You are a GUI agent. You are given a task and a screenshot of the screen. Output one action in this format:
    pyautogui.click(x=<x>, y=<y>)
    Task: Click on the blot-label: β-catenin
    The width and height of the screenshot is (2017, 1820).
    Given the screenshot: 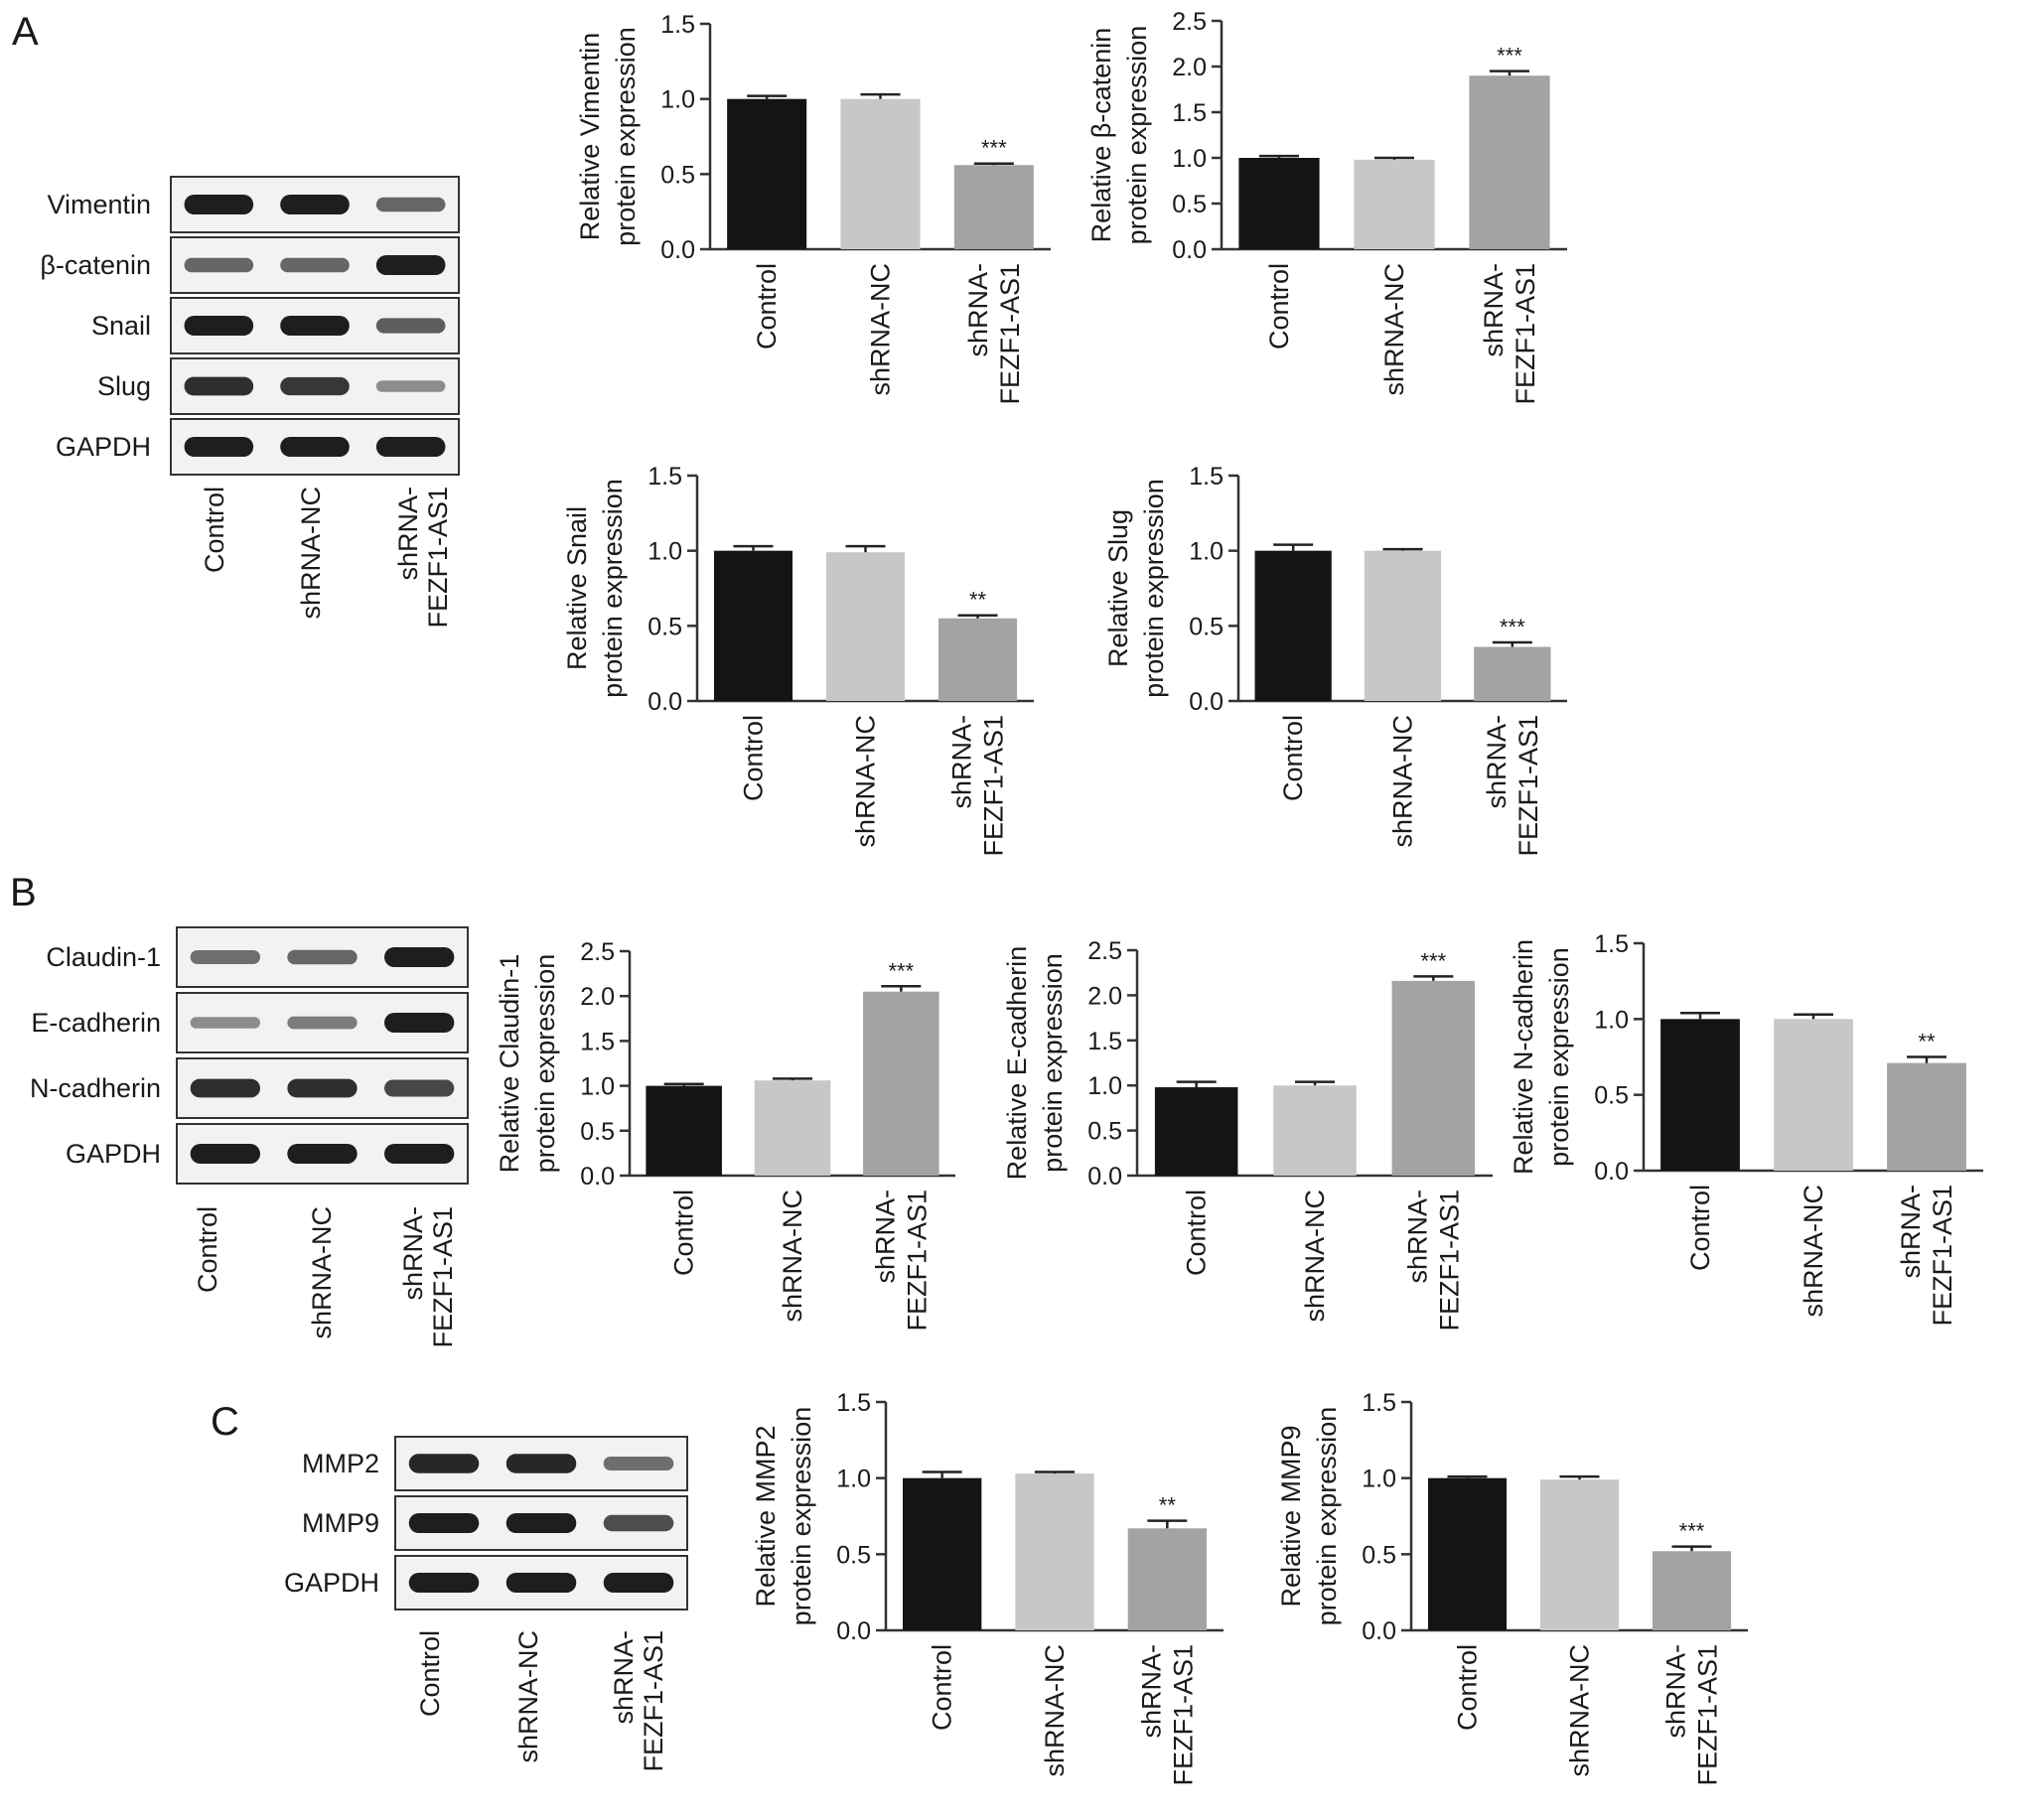 What is the action you would take?
    pyautogui.click(x=95, y=265)
    